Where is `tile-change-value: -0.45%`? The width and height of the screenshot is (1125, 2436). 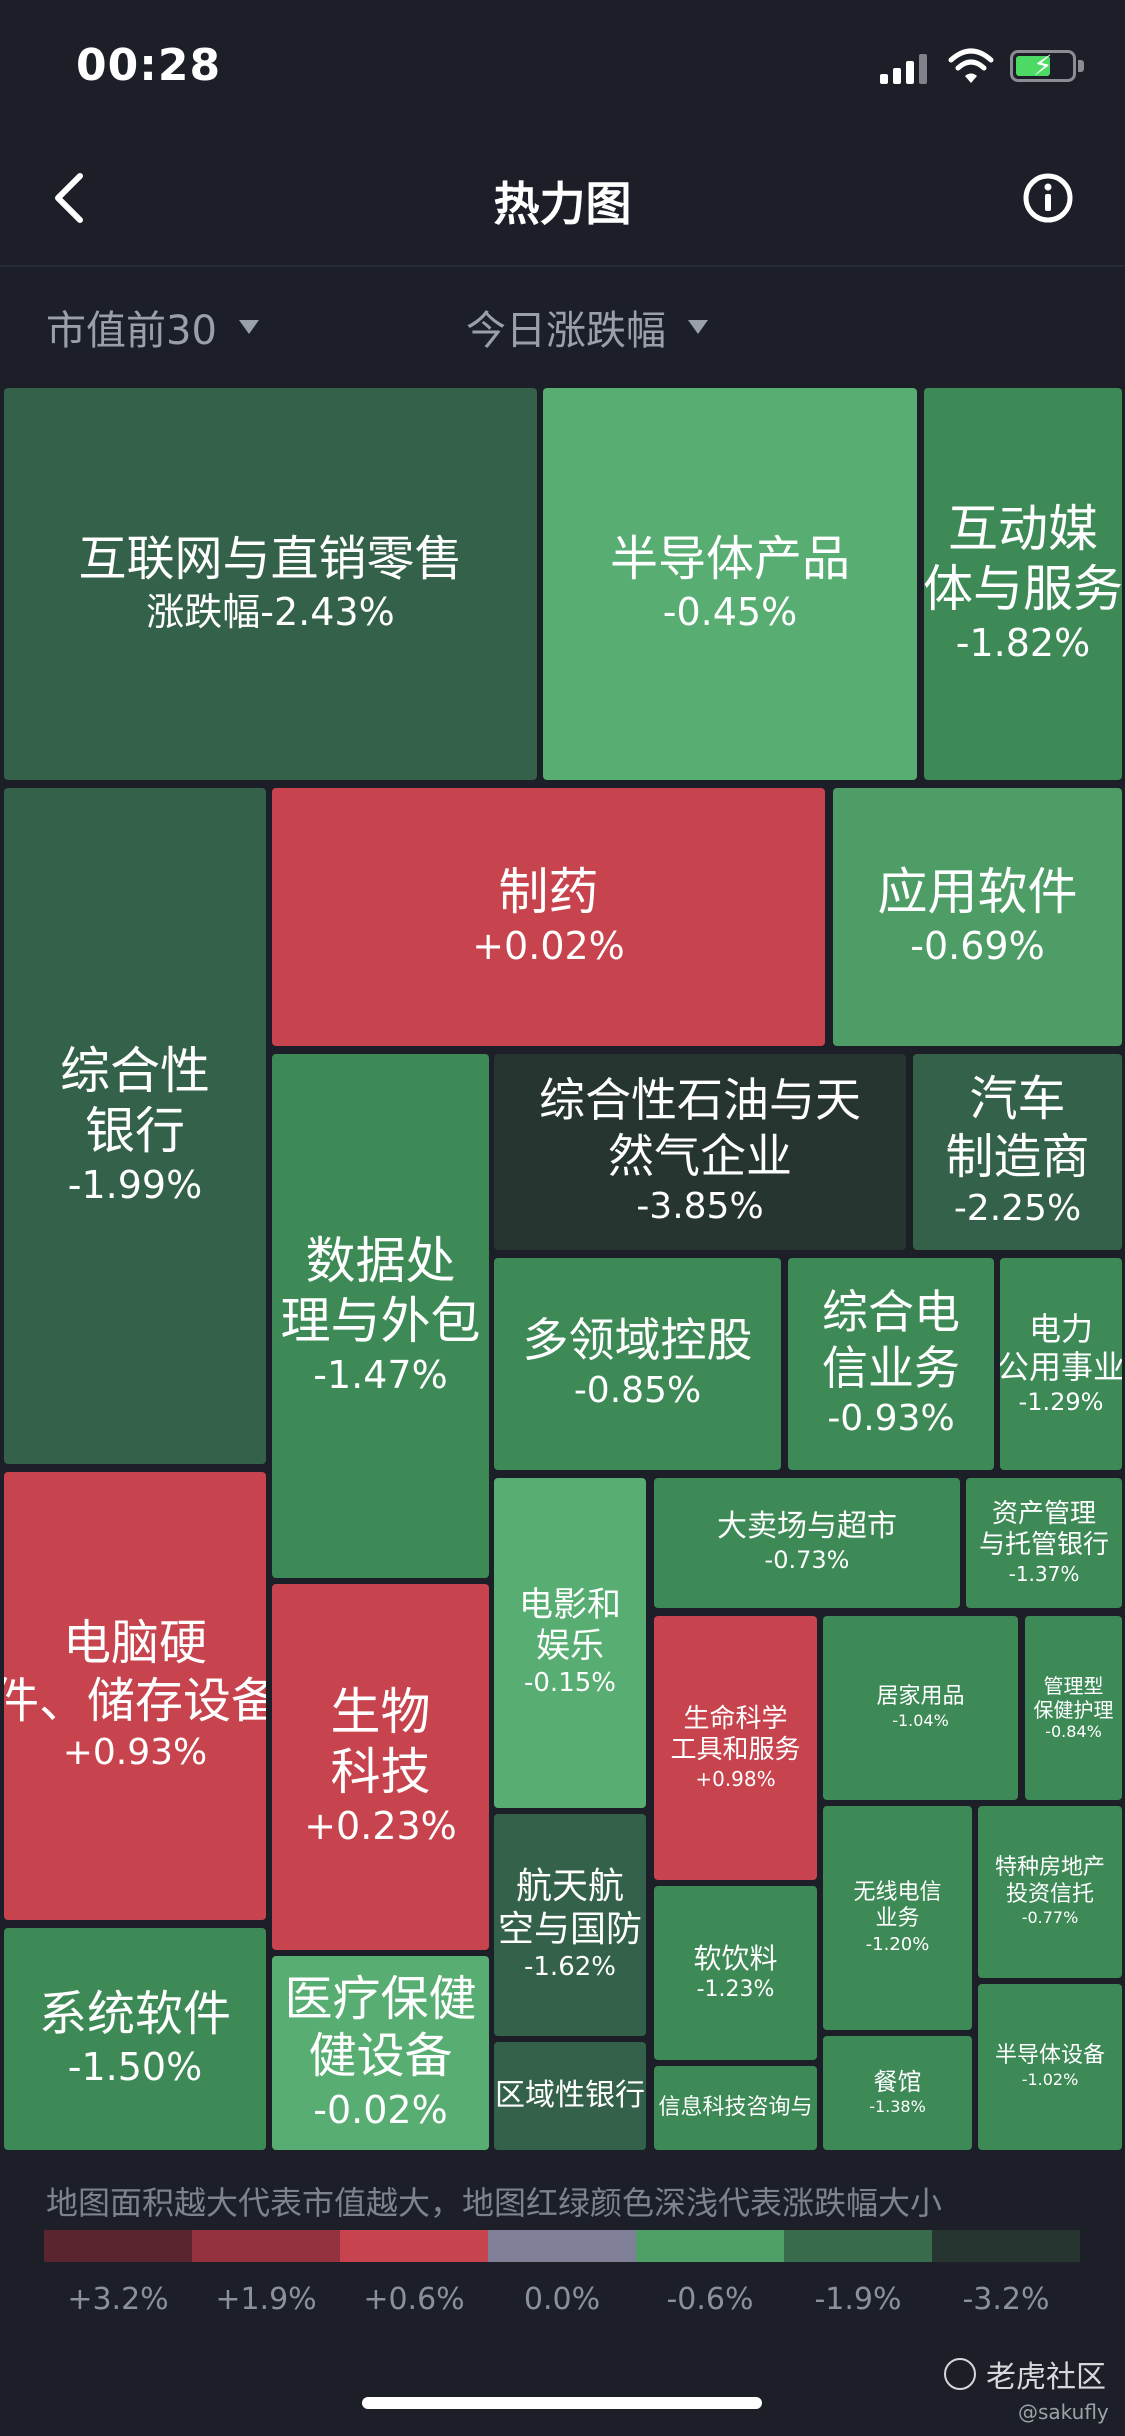 tile-change-value: -0.45% is located at coordinates (730, 612).